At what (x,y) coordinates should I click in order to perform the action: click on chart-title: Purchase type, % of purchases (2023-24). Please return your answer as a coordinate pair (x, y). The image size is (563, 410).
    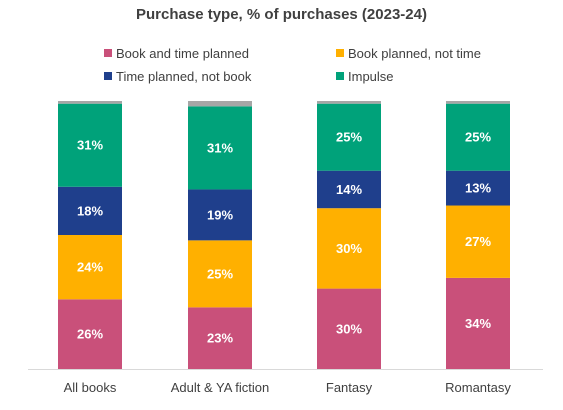
    Looking at the image, I should click on (281, 14).